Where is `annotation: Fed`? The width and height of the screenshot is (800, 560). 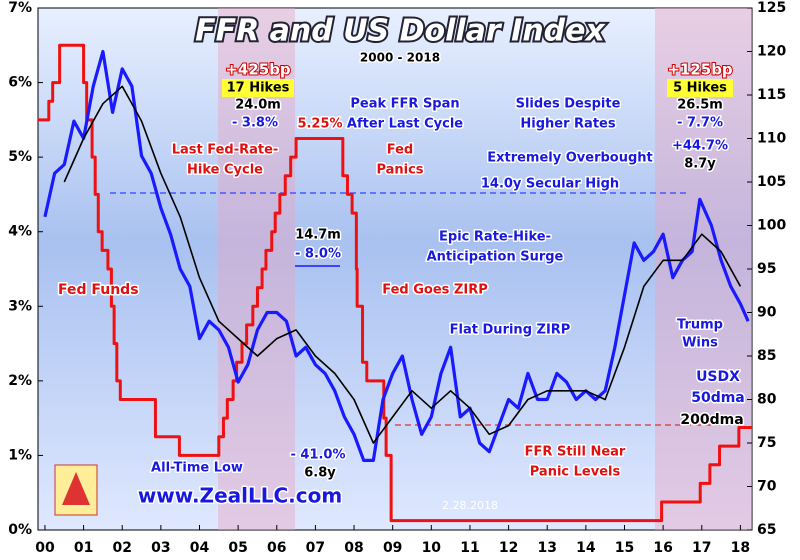
annotation: Fed is located at coordinates (400, 150).